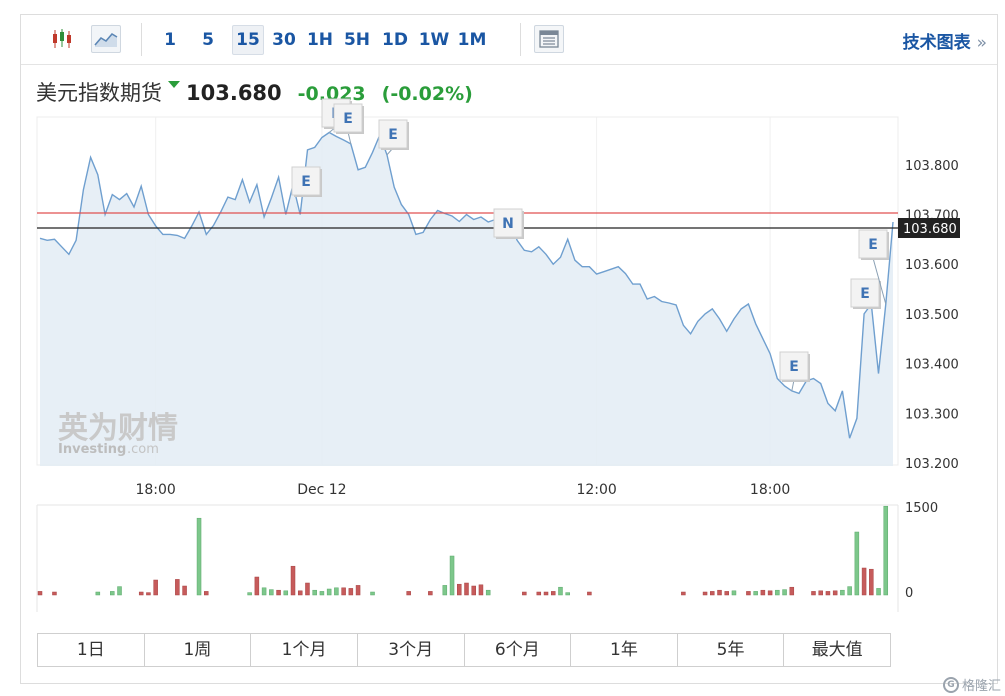  Describe the element at coordinates (932, 365) in the screenshot. I see `y-tick-label: 103.400` at that location.